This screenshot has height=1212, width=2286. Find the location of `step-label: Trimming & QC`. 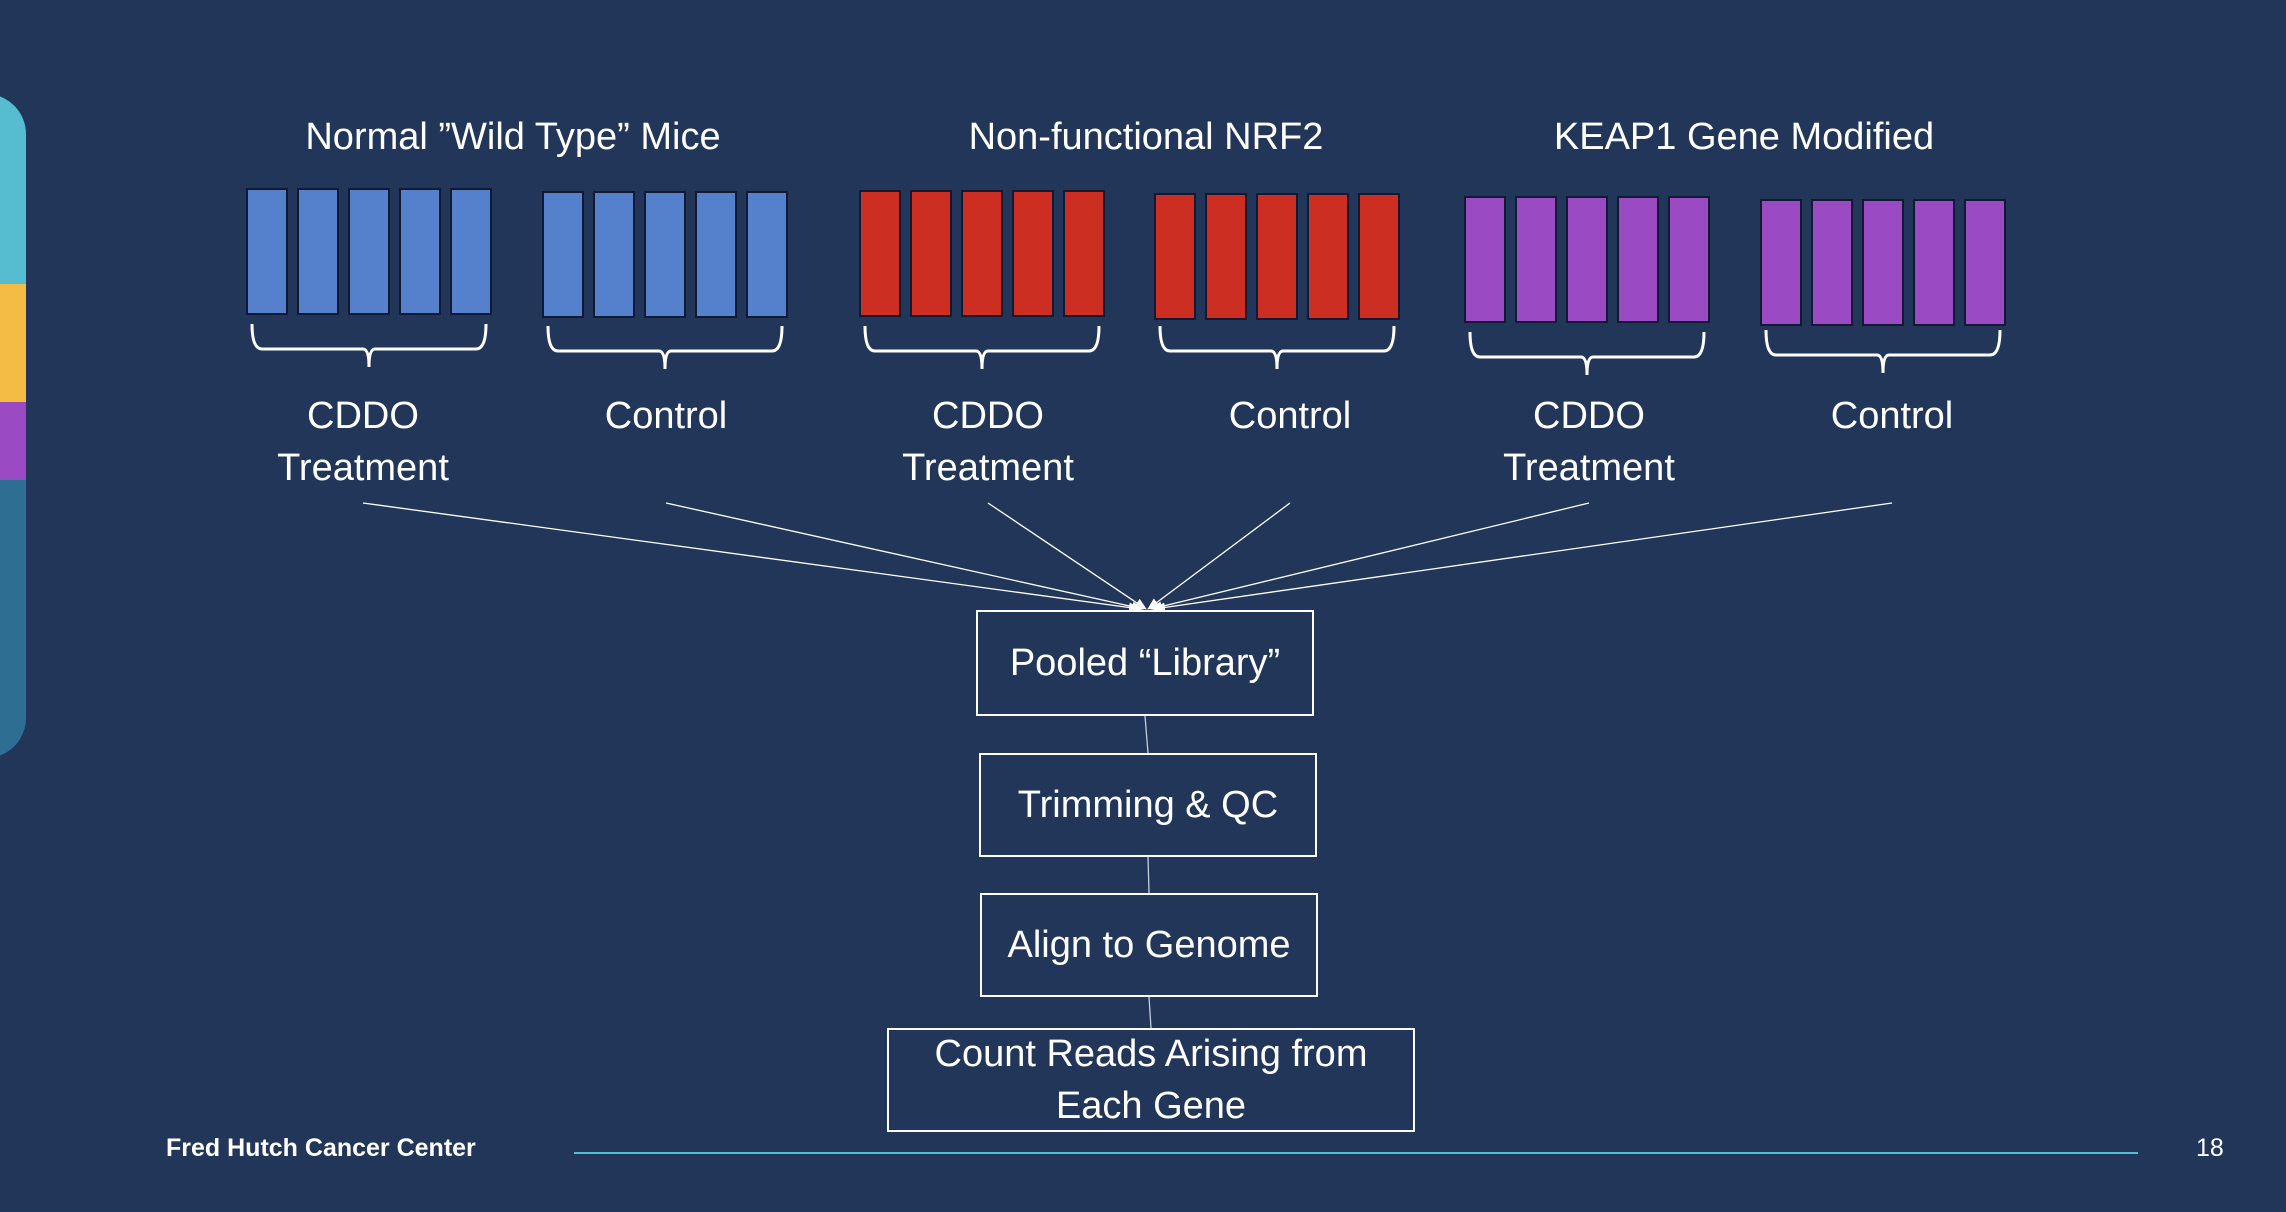

step-label: Trimming & QC is located at coordinates (1148, 805).